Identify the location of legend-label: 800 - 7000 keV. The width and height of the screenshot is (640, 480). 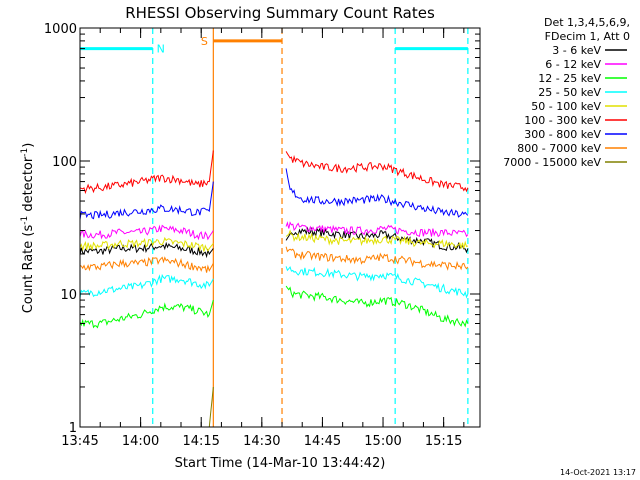
(559, 148).